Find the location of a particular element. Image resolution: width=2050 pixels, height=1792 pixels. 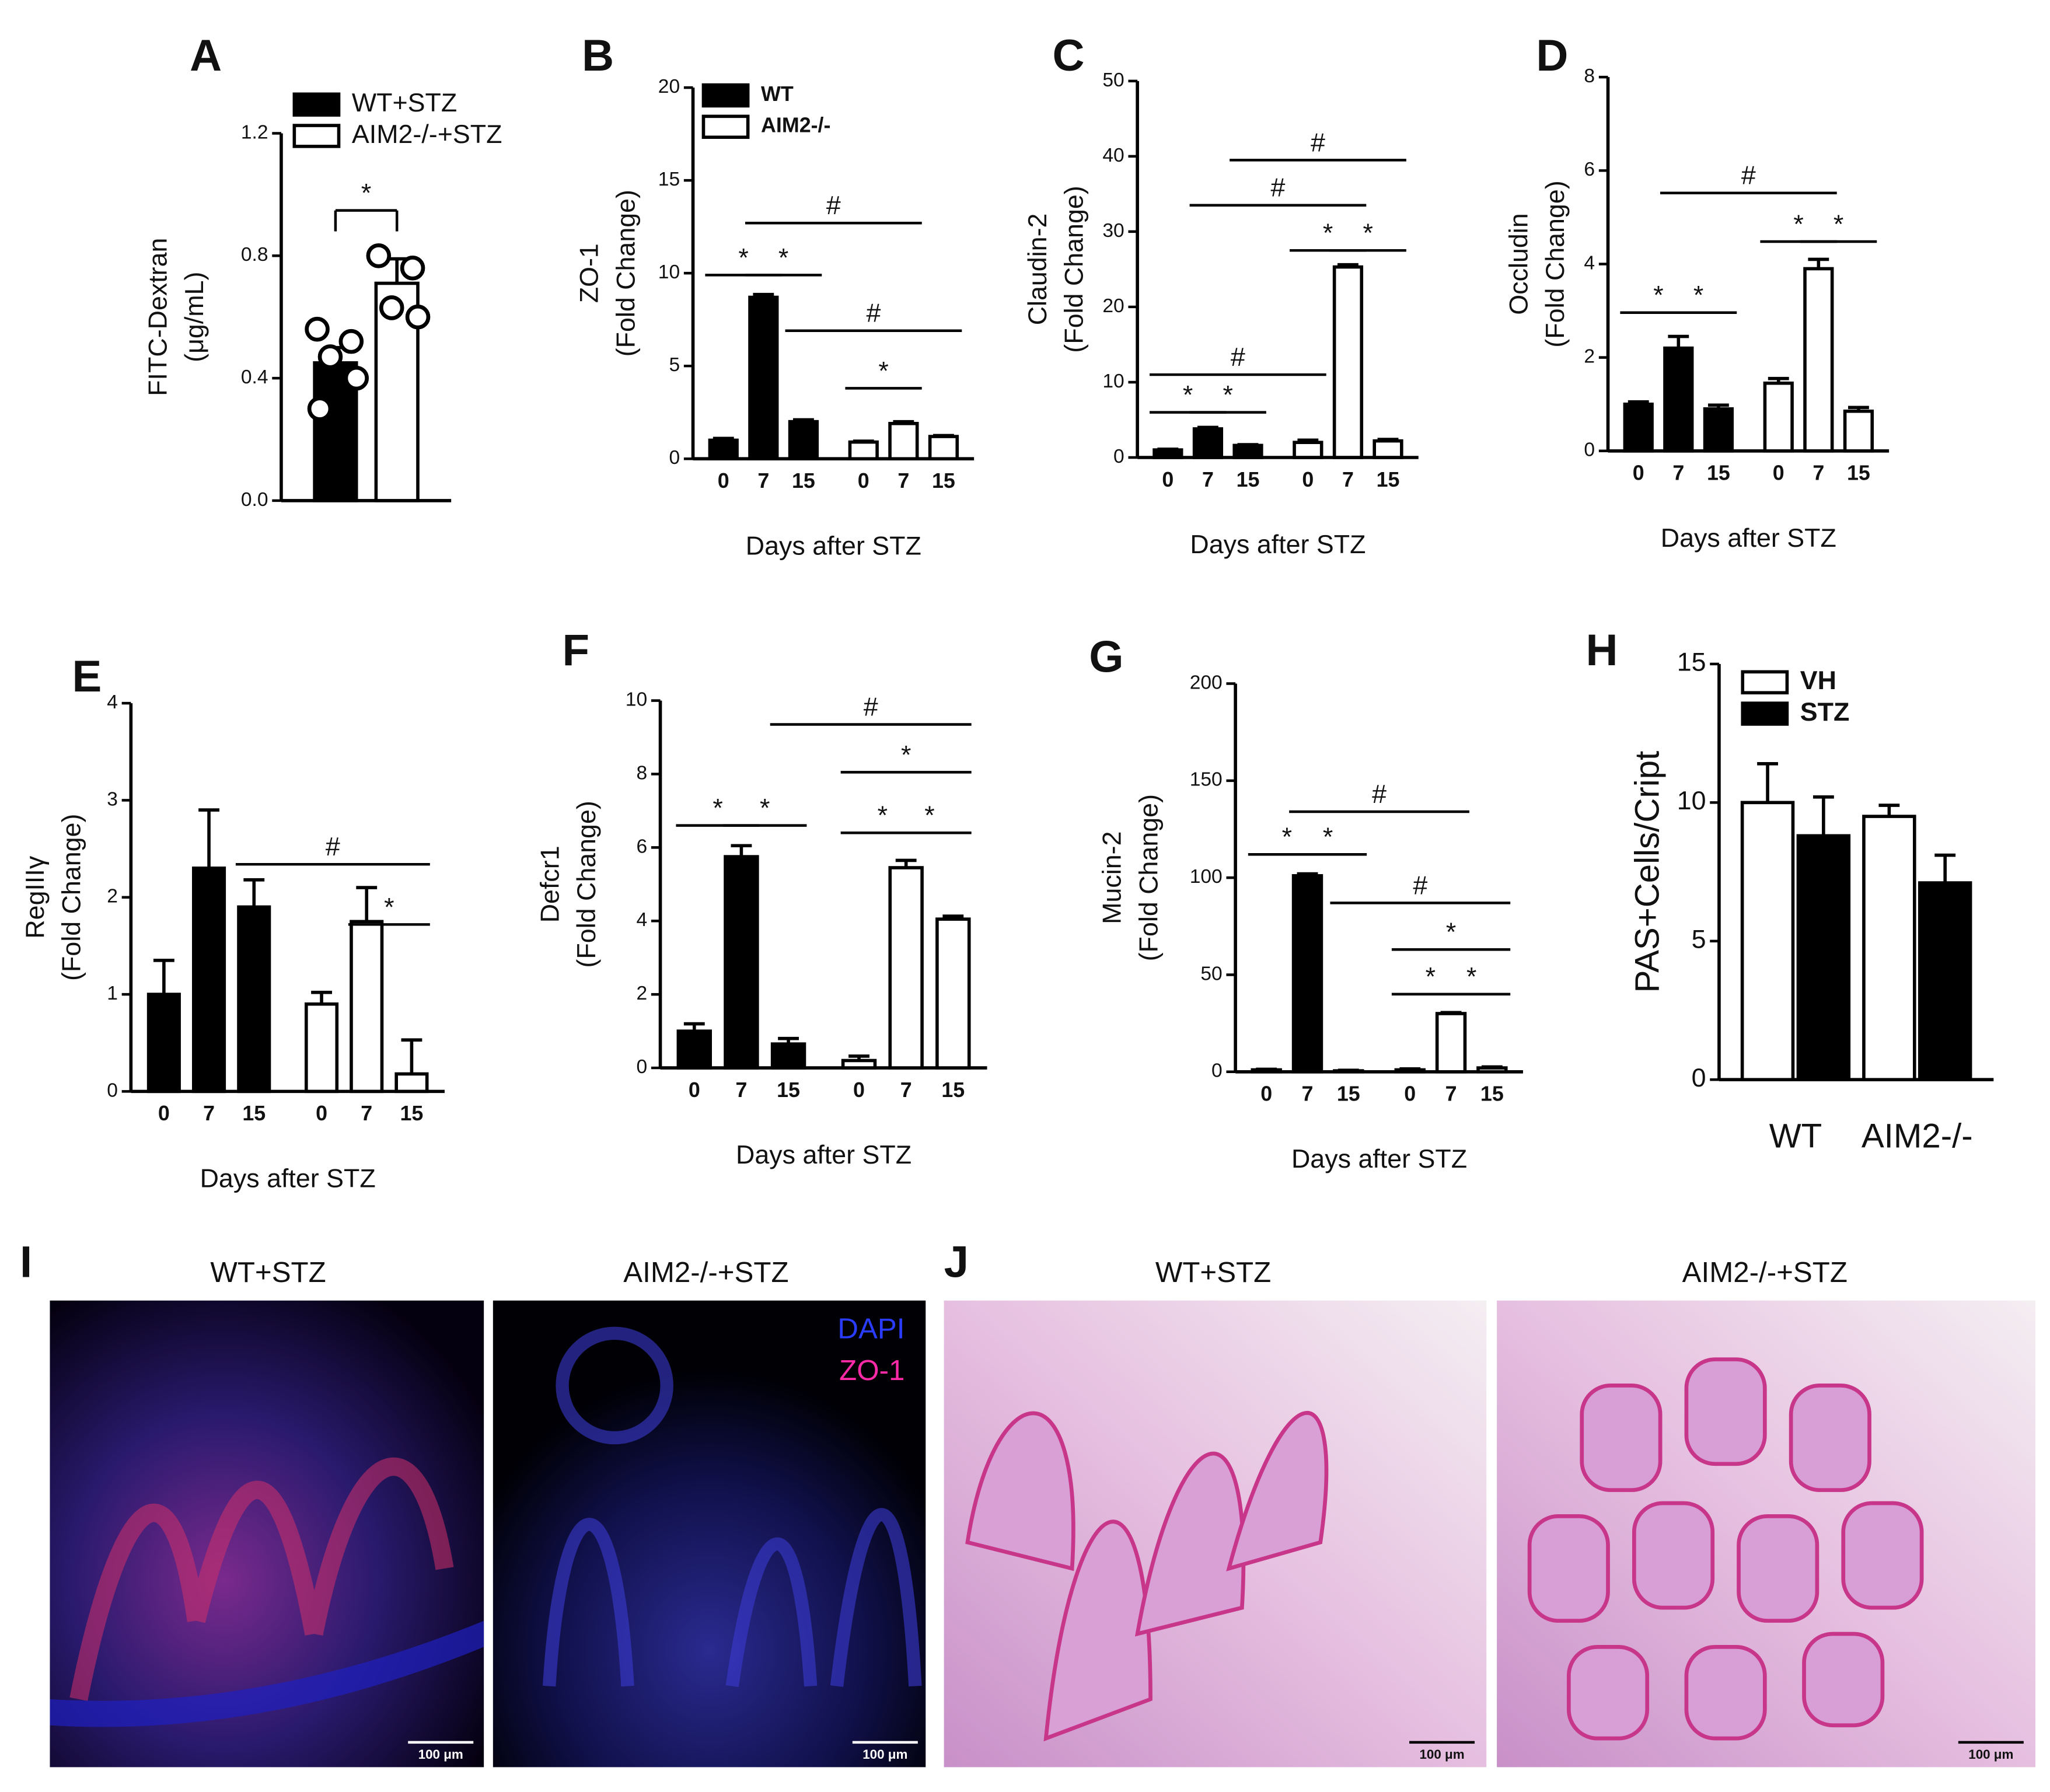

y-tick-label: 0.8 is located at coordinates (254, 255).